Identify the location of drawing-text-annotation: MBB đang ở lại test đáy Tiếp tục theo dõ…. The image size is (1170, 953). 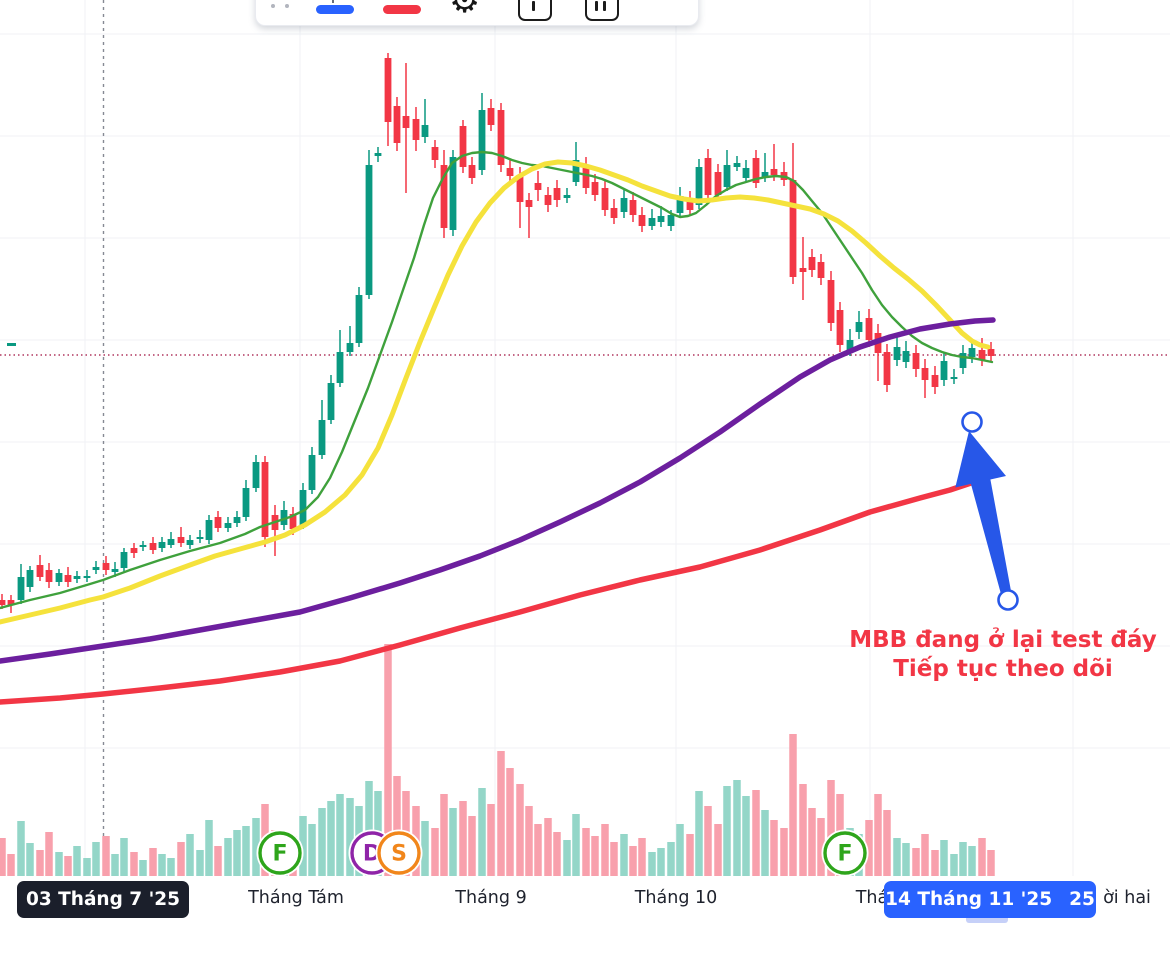
(998, 654).